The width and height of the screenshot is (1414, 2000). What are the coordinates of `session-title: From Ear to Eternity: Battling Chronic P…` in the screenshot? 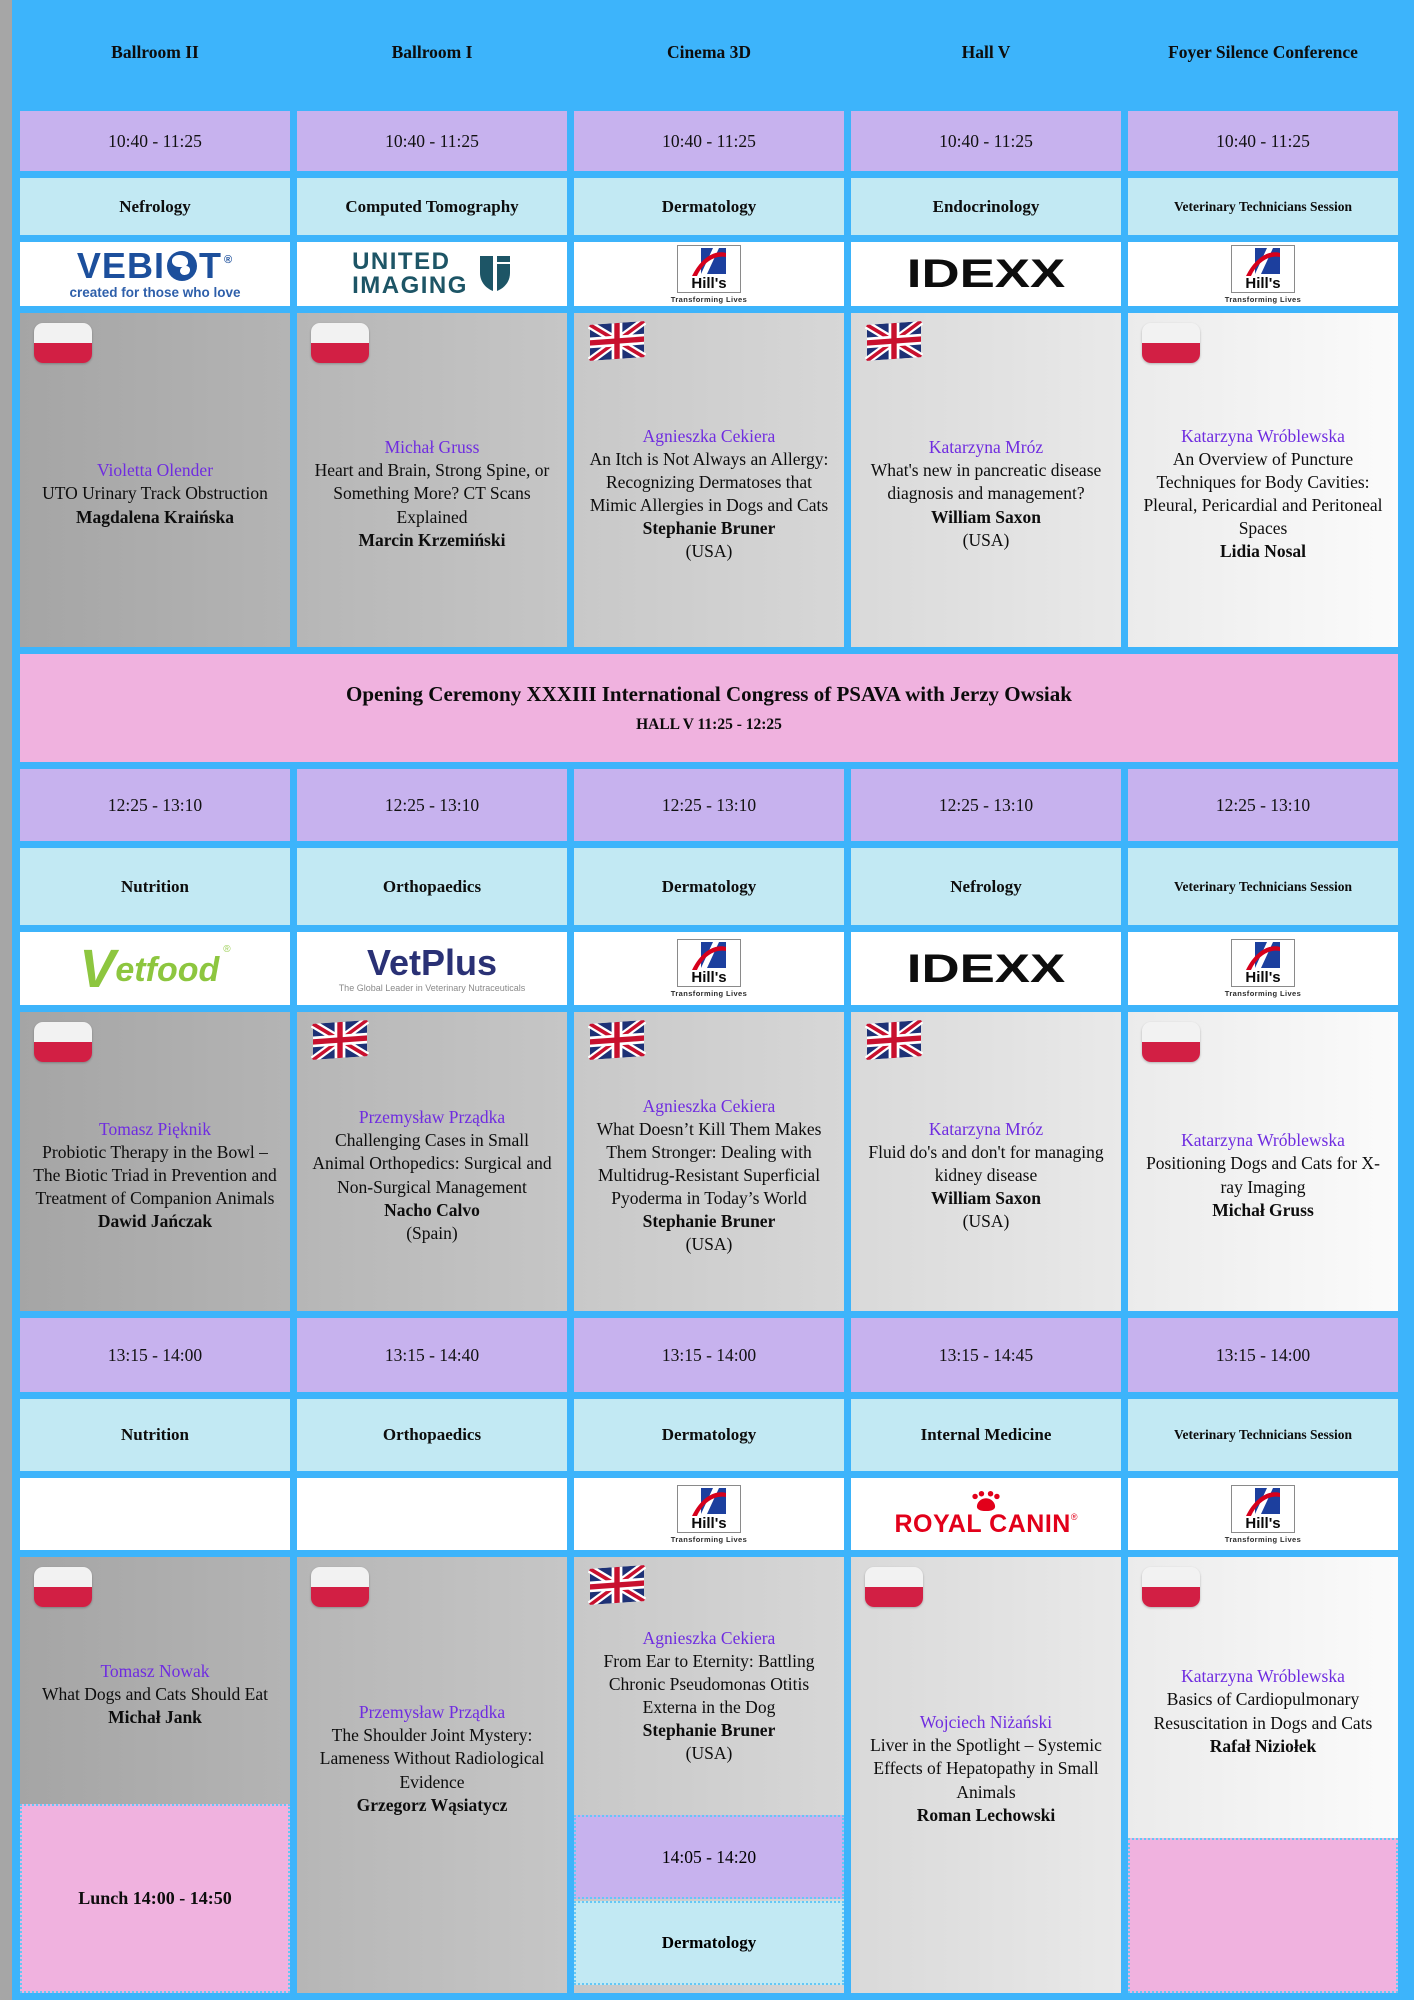 It's located at (709, 1683).